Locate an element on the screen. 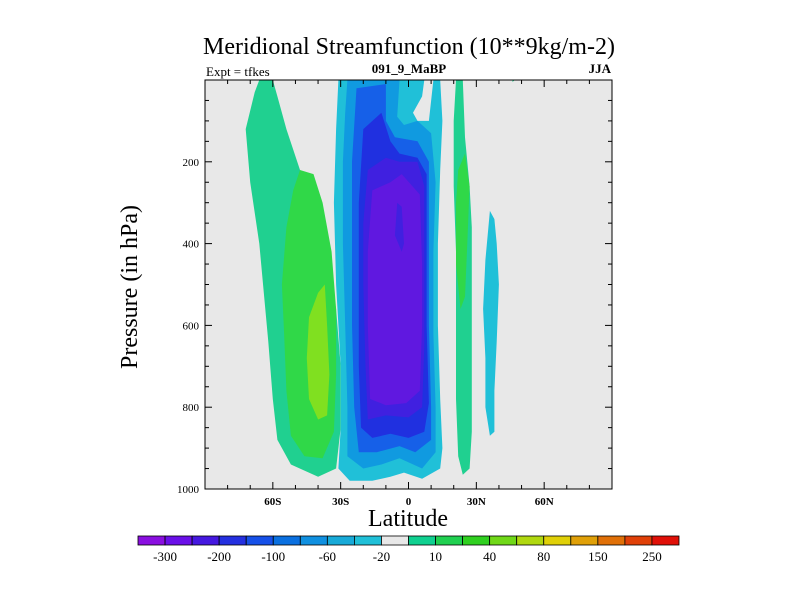  subtitle-center: 091_9_MaBP is located at coordinates (409, 68).